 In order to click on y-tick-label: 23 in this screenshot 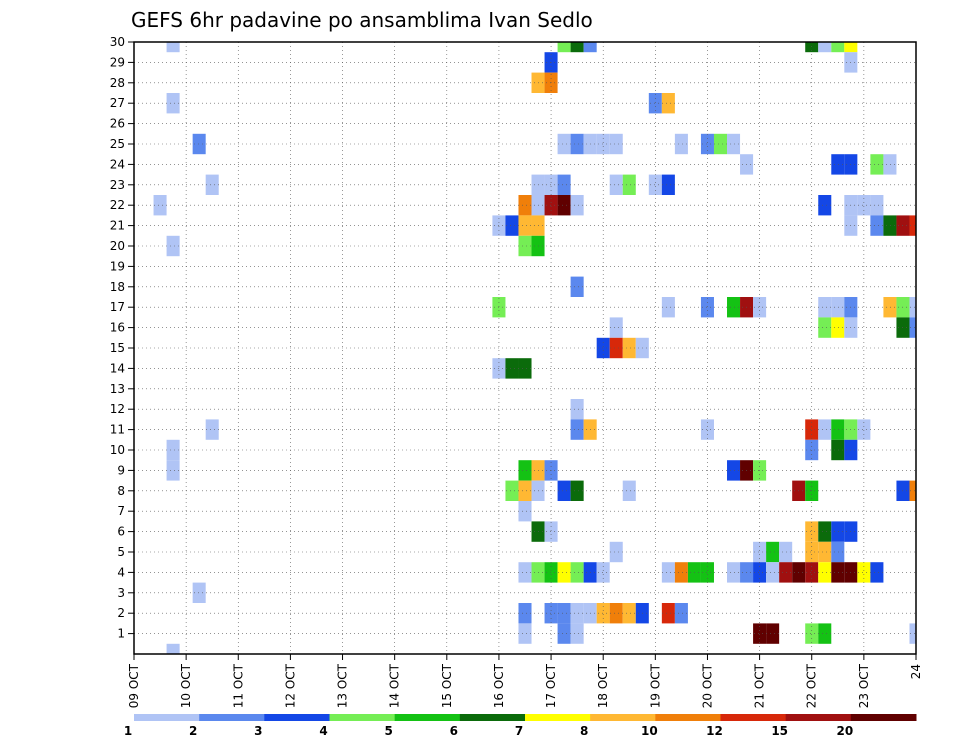, I will do `click(117, 185)`.